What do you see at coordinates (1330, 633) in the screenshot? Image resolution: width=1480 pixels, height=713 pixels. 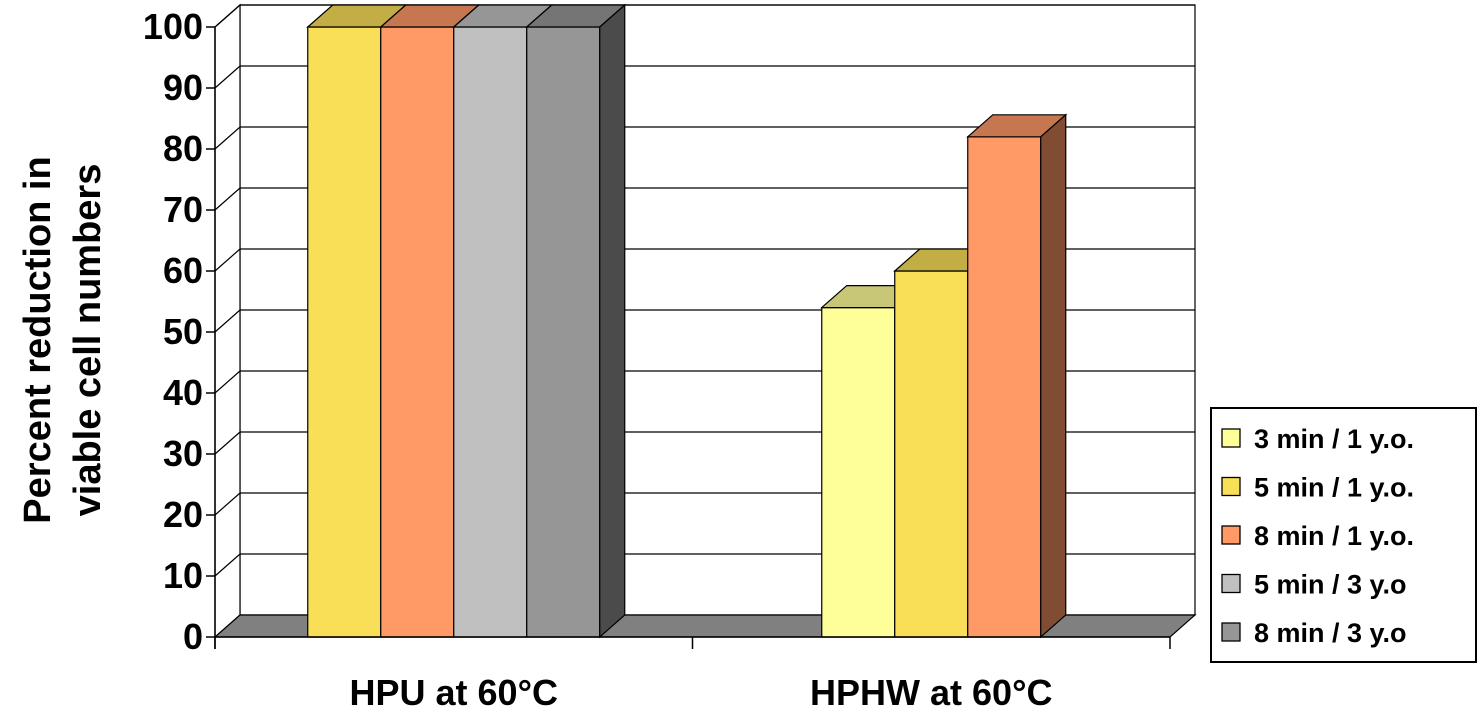 I see `legend-label: 8 min / 3 y.o` at bounding box center [1330, 633].